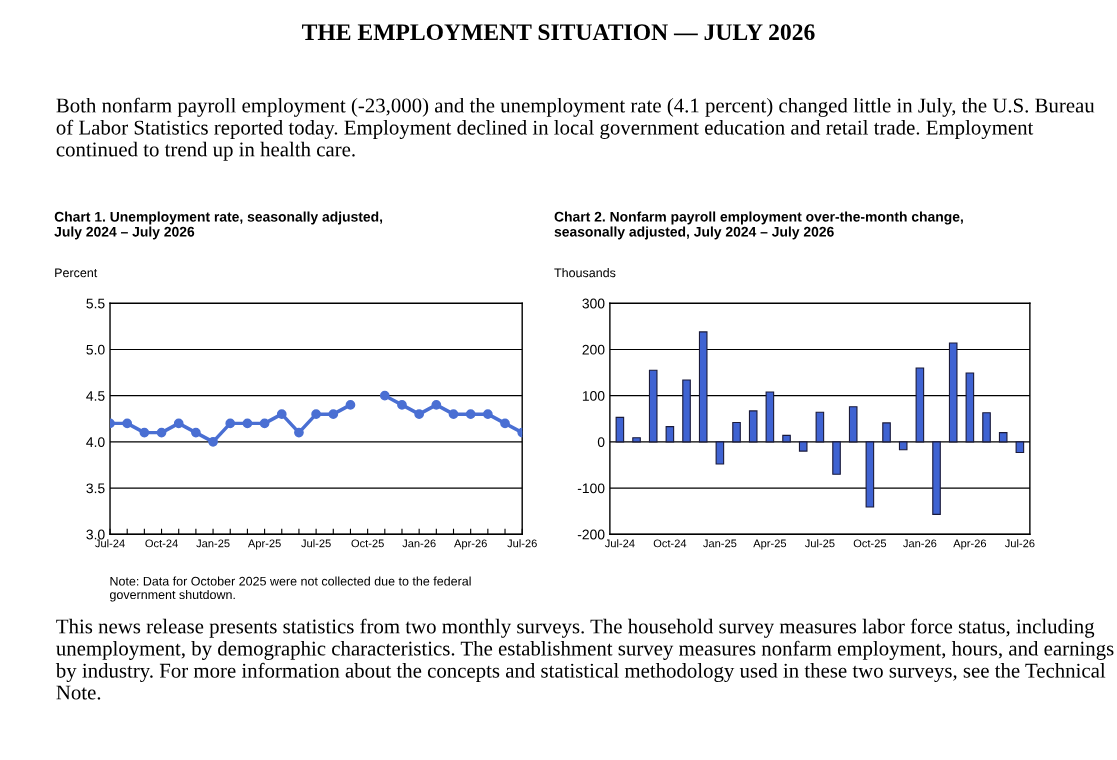 The height and width of the screenshot is (760, 1117). Describe the element at coordinates (95, 396) in the screenshot. I see `y-tick-label: 4.5` at that location.